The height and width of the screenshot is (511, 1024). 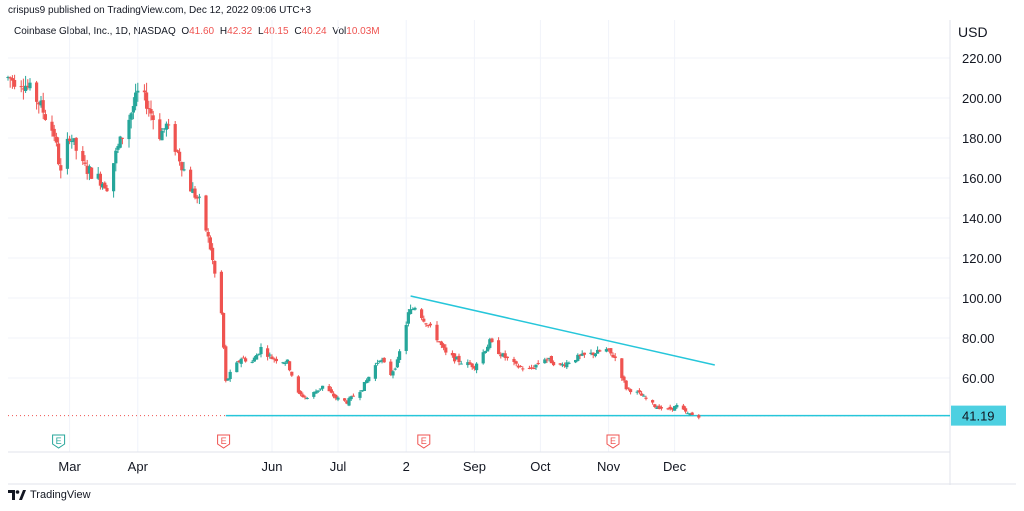 What do you see at coordinates (982, 298) in the screenshot?
I see `y-tick-label: 100.00` at bounding box center [982, 298].